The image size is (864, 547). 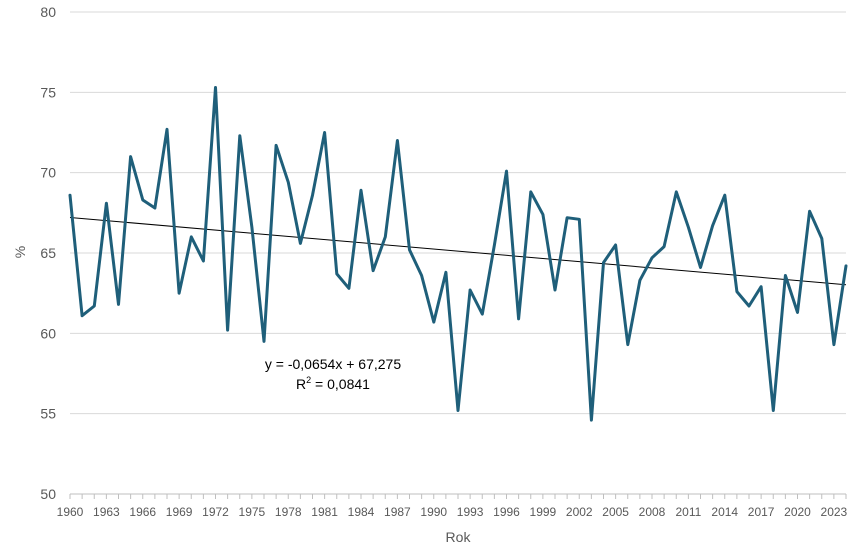 I want to click on x-tick-label: 1966, so click(x=142, y=512).